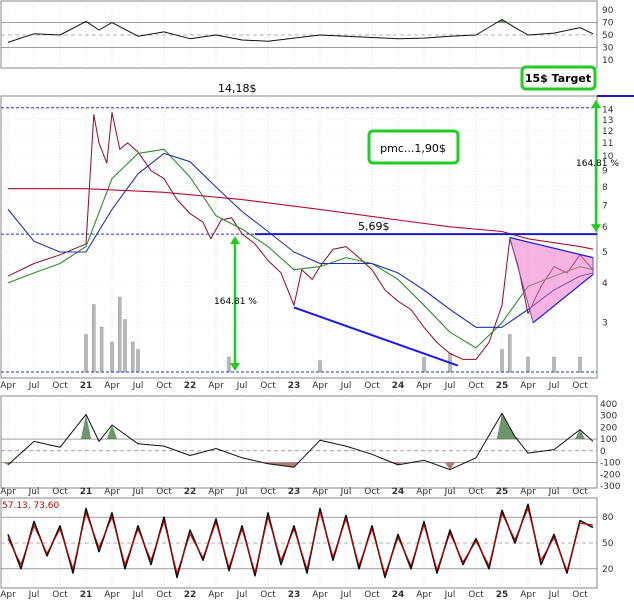 The width and height of the screenshot is (634, 600). Describe the element at coordinates (376, 336) in the screenshot. I see `downtrend-line` at that location.